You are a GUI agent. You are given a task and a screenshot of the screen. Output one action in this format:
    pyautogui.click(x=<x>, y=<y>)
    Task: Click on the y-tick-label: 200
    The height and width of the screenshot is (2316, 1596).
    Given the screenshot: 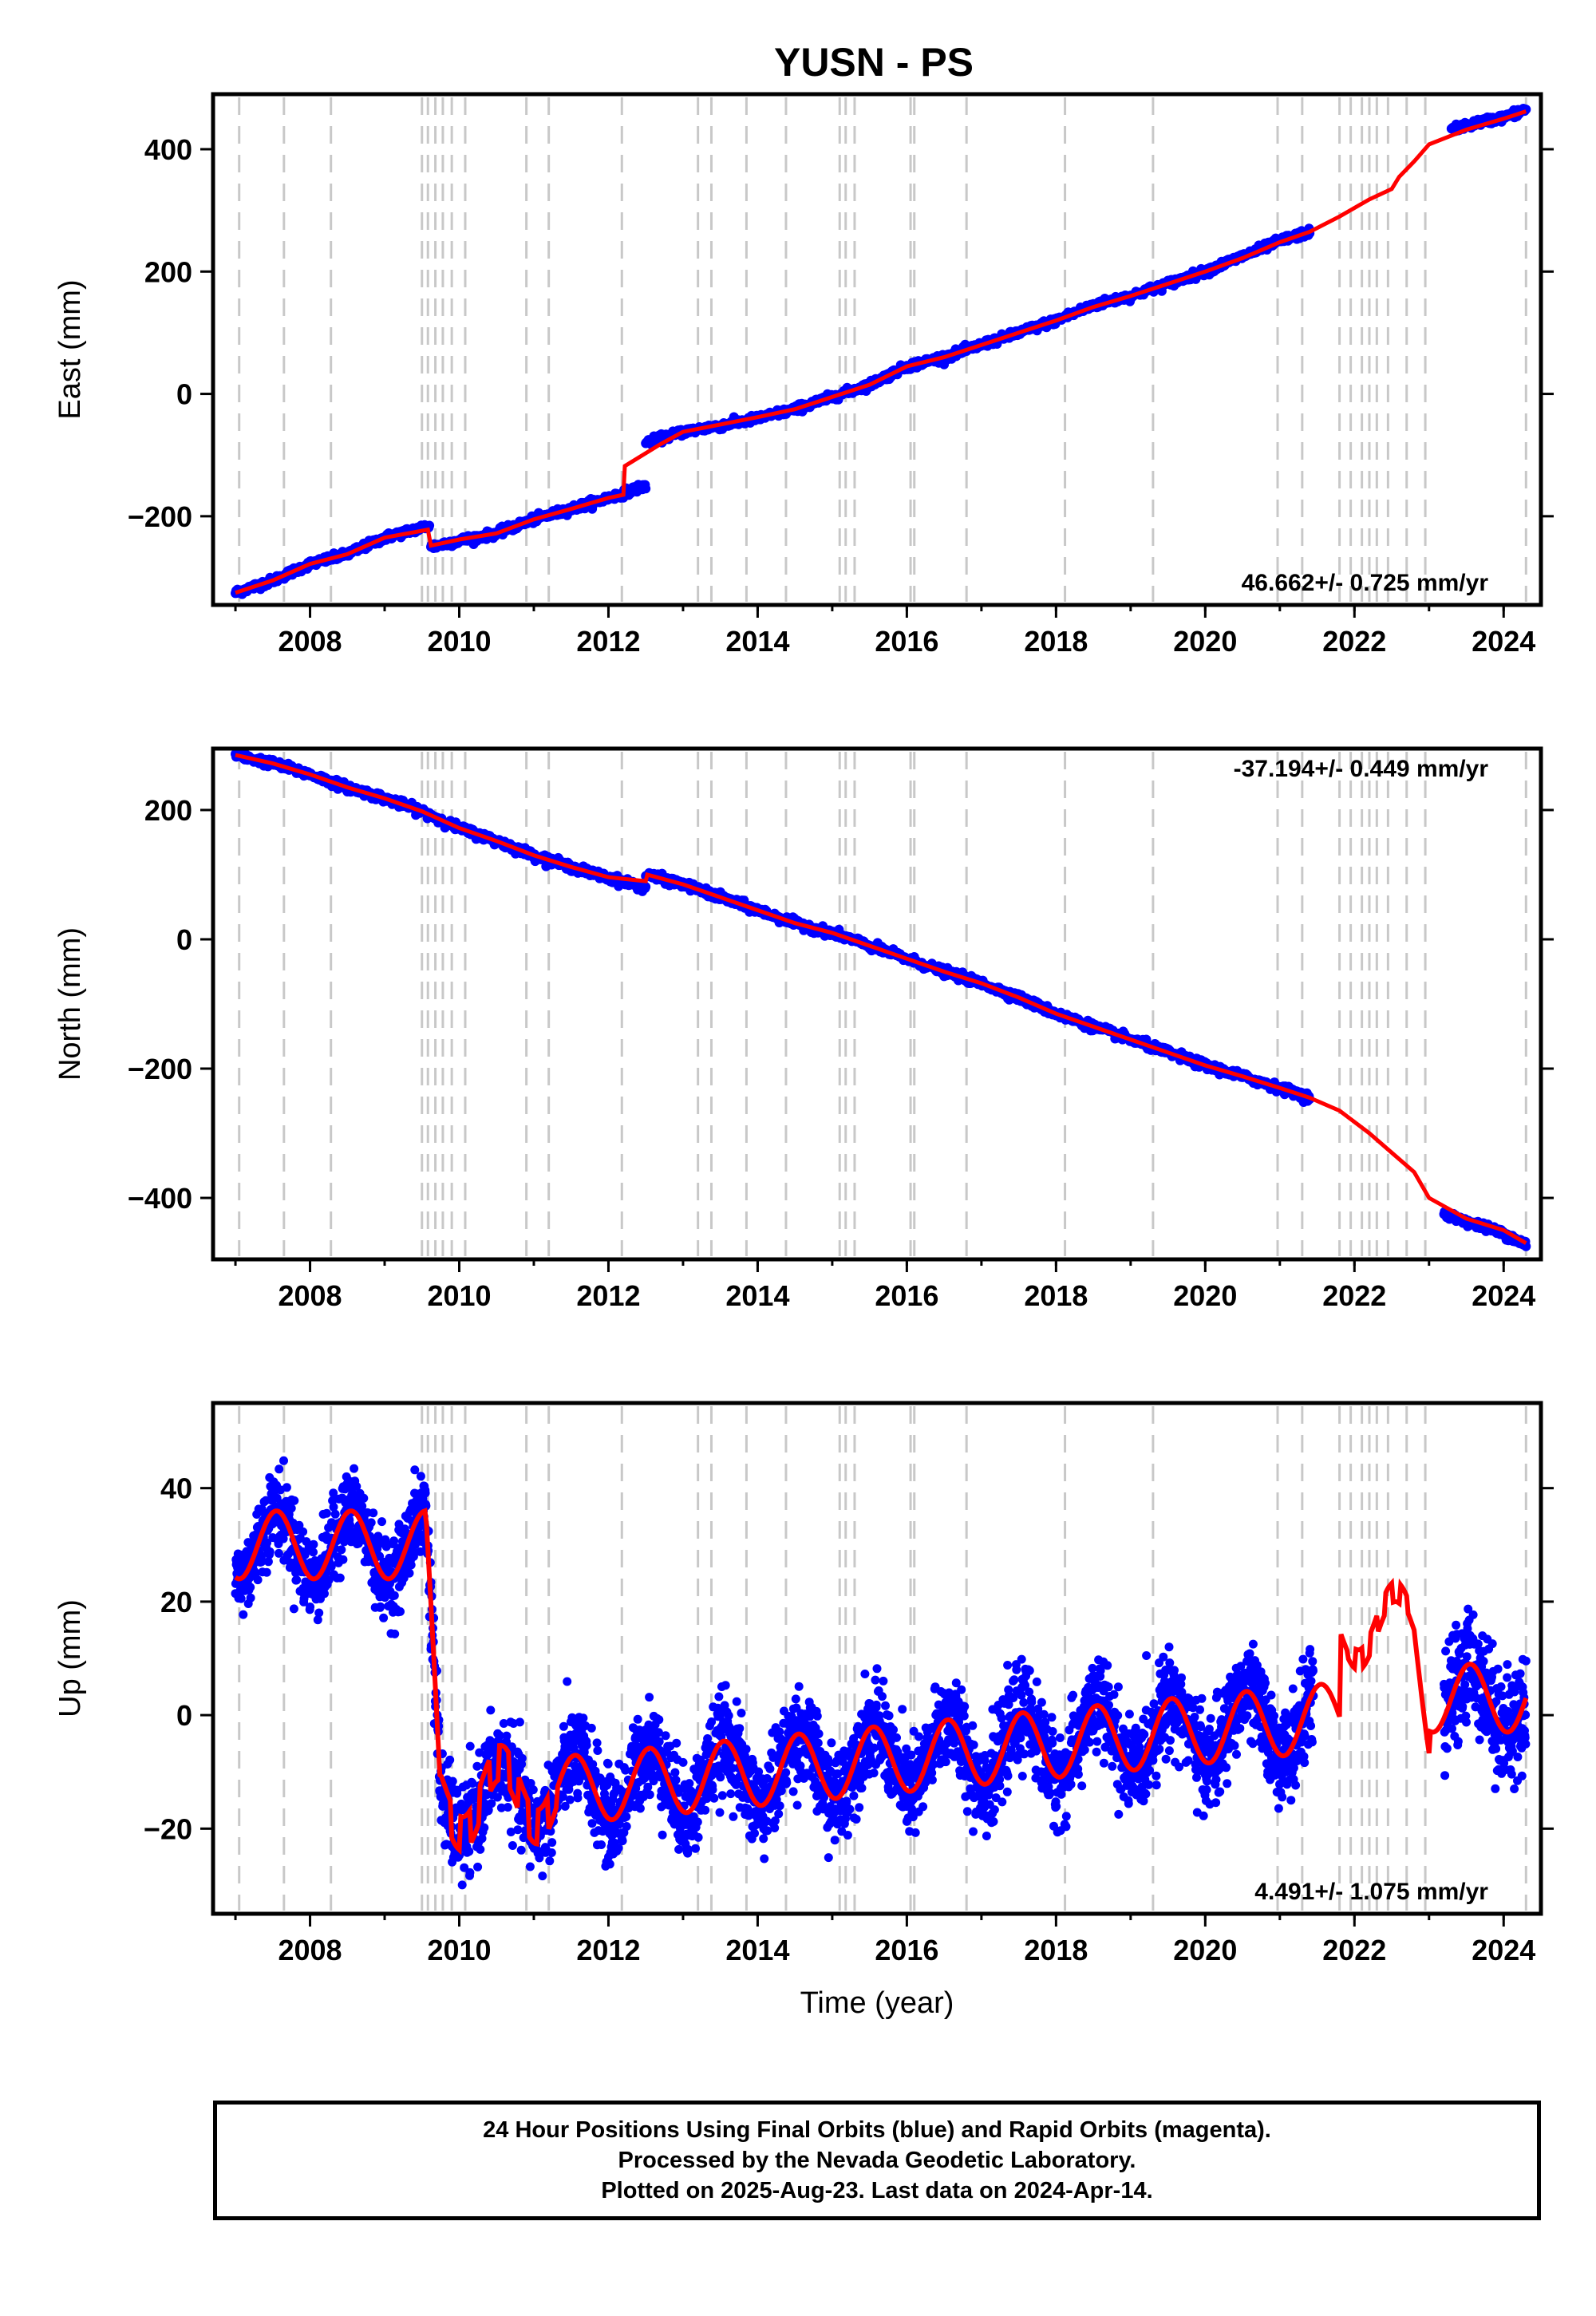 What is the action you would take?
    pyautogui.click(x=168, y=271)
    